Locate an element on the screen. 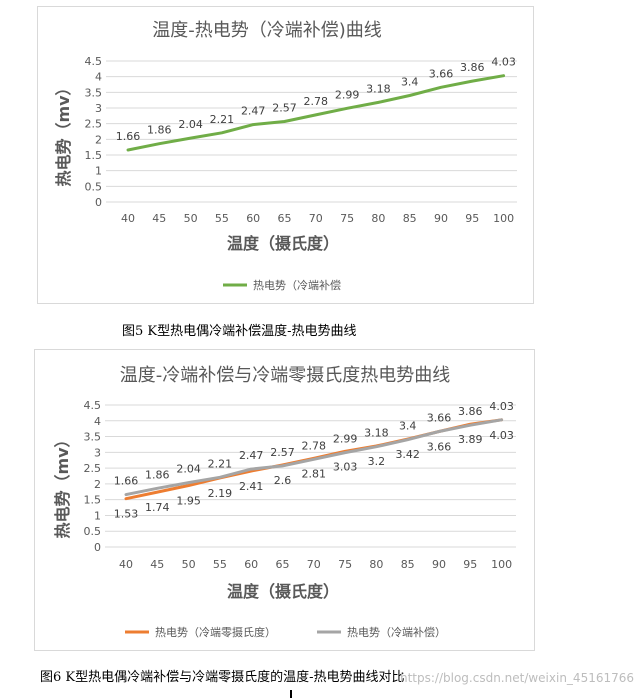 The height and width of the screenshot is (699, 641). page-mark is located at coordinates (291, 694).